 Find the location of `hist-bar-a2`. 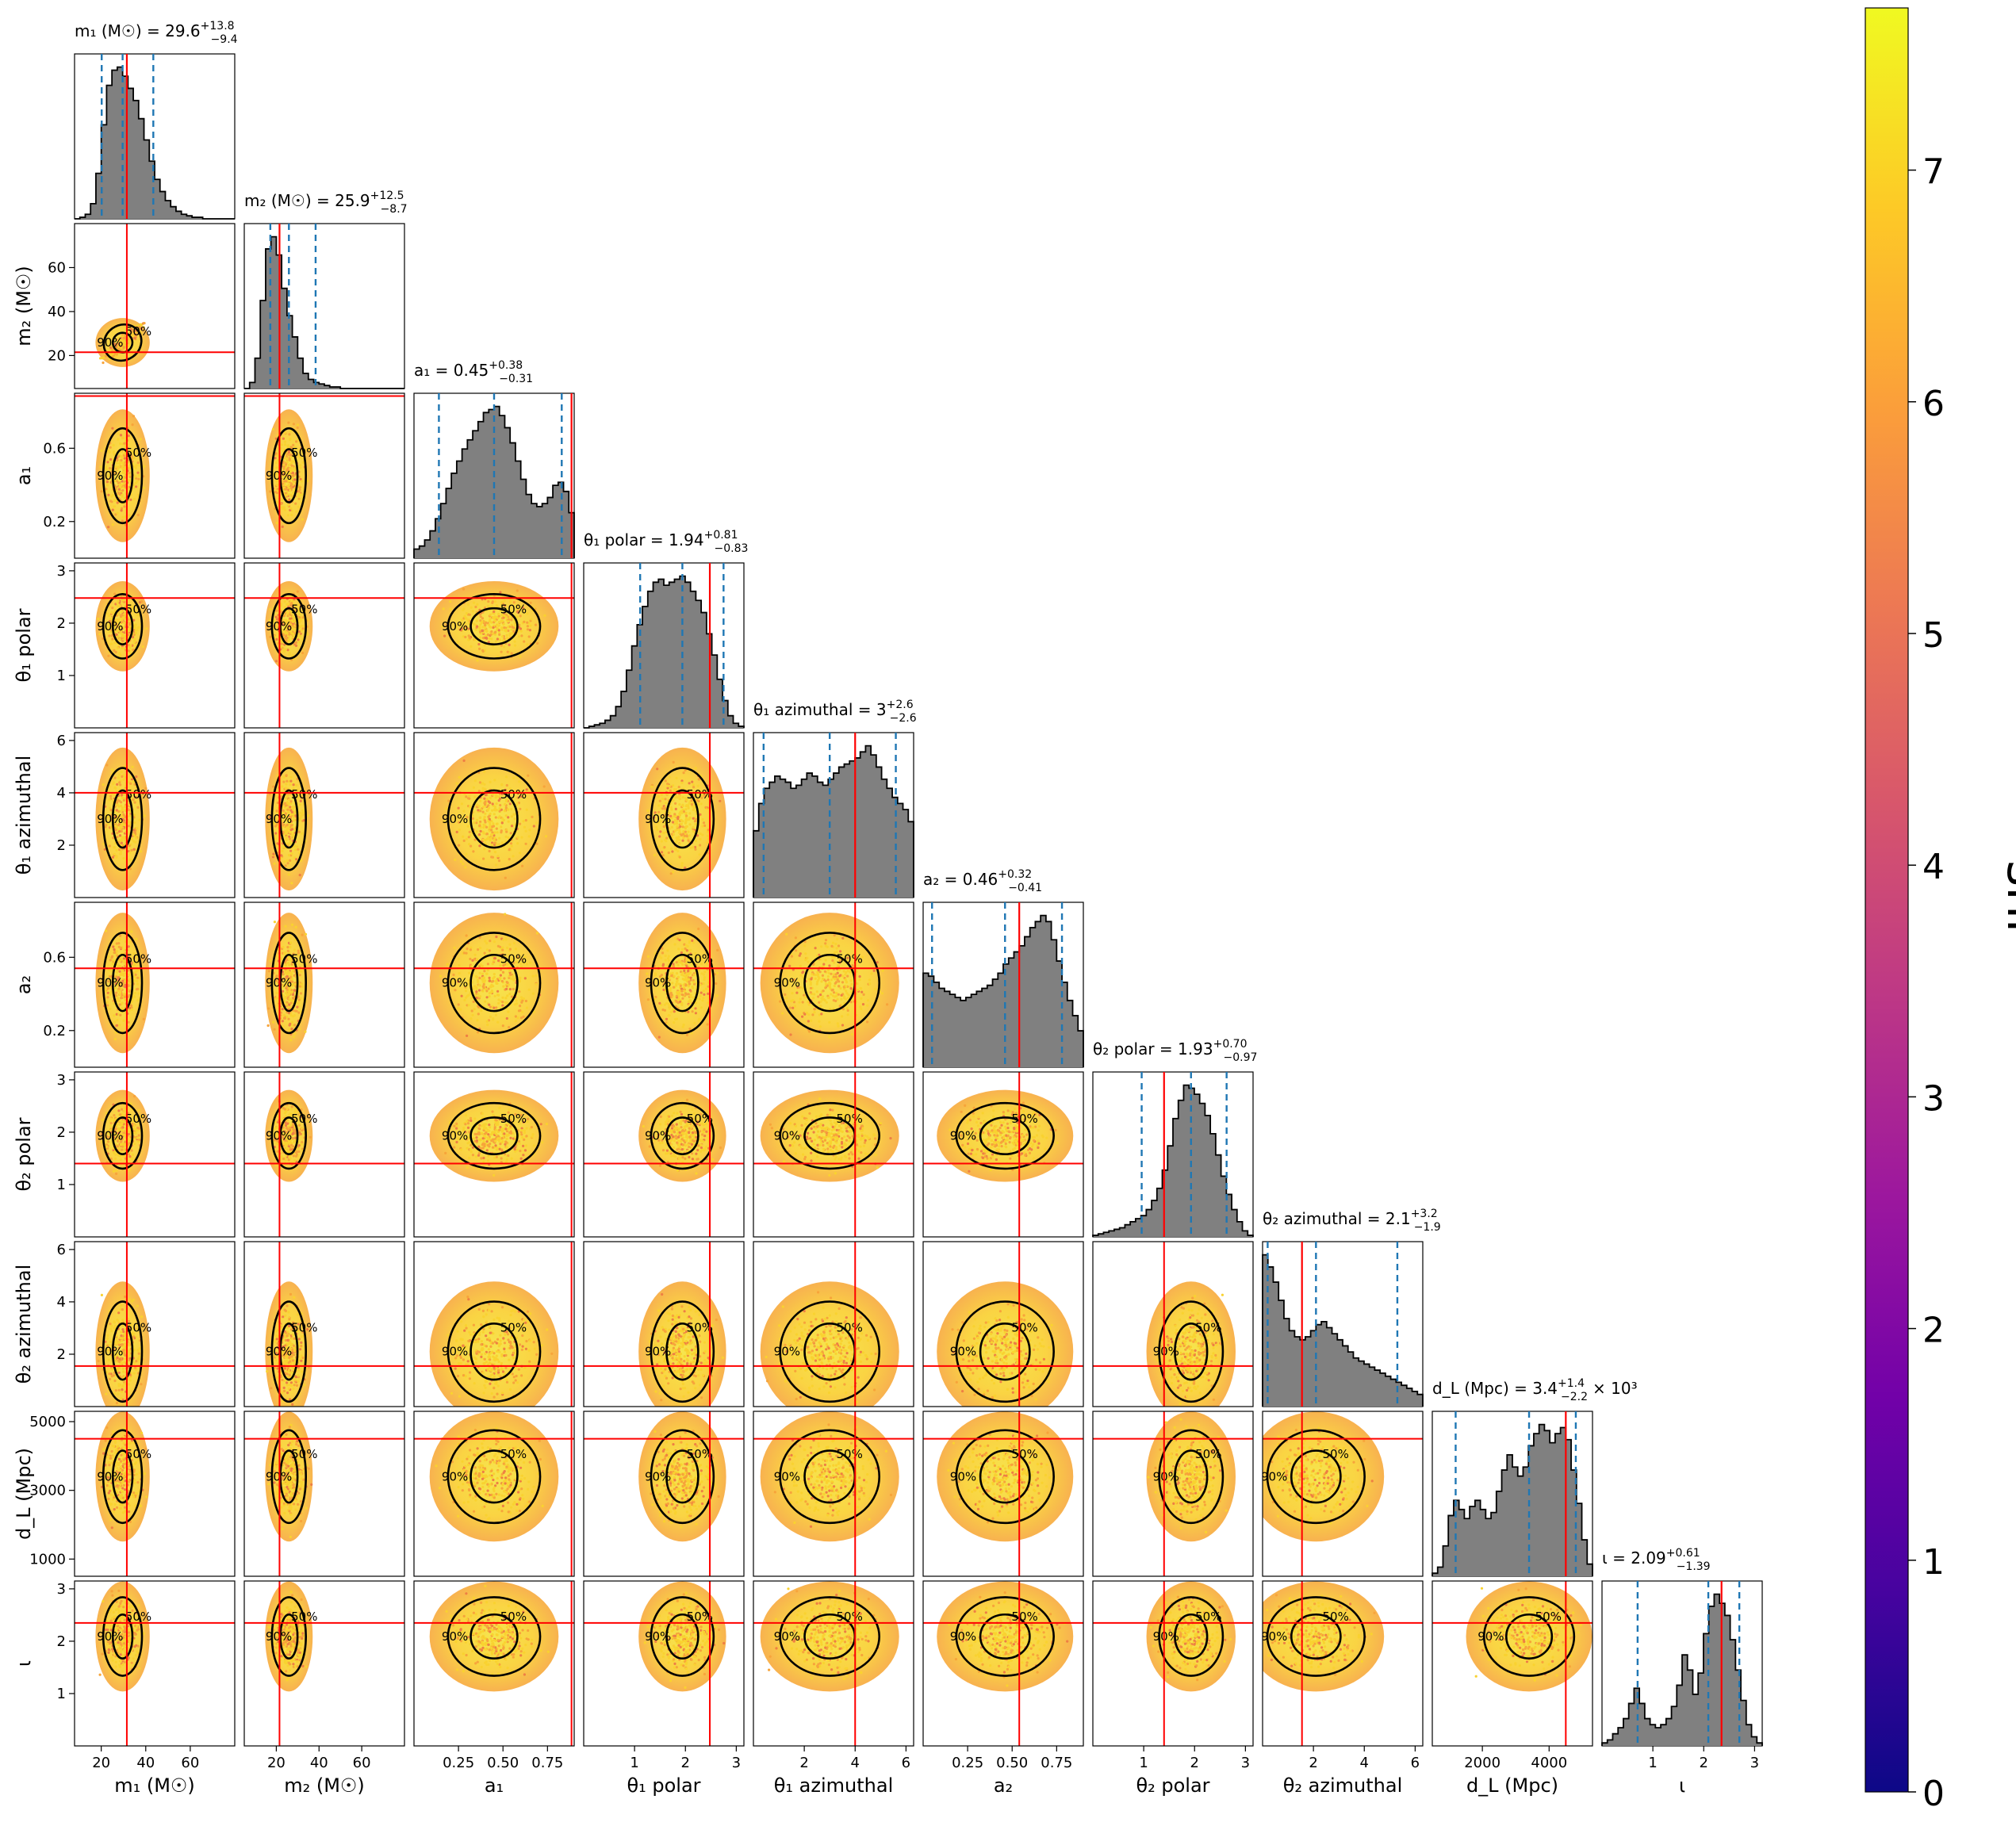

hist-bar-a2 is located at coordinates (1017, 1009).